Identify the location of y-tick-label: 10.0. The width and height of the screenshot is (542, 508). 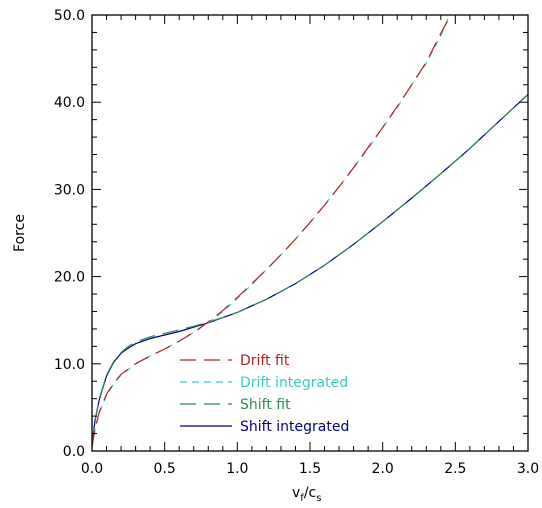
(69, 365).